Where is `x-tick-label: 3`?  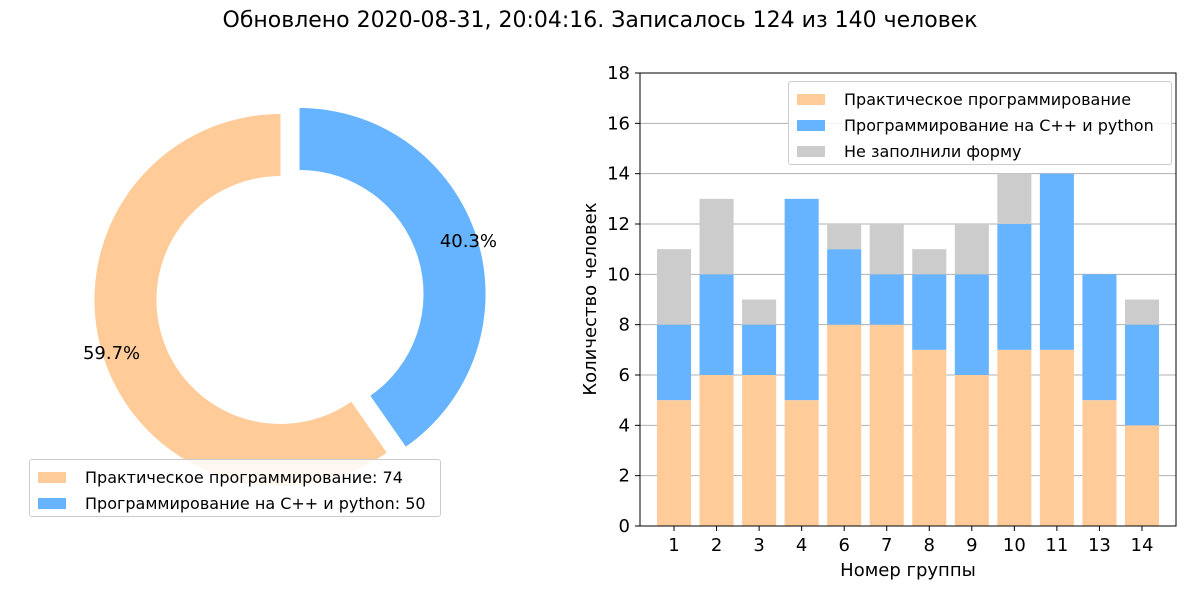
x-tick-label: 3 is located at coordinates (758, 545).